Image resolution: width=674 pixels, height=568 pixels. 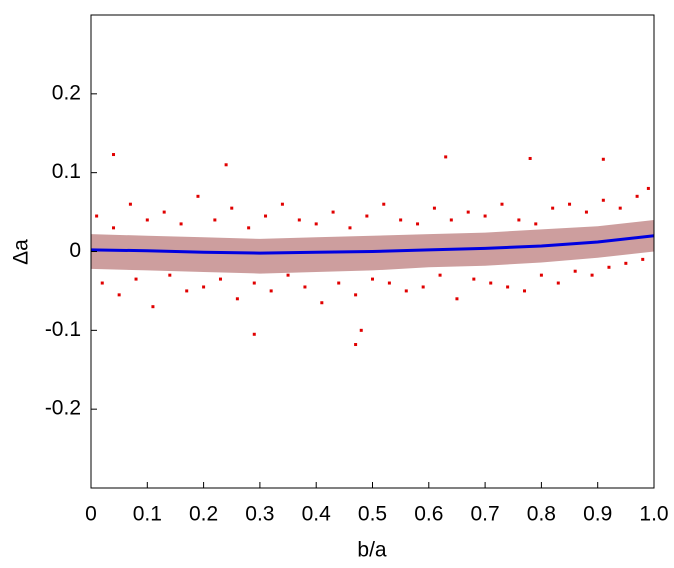 I want to click on x-tick-label: 0.7, so click(x=484, y=514).